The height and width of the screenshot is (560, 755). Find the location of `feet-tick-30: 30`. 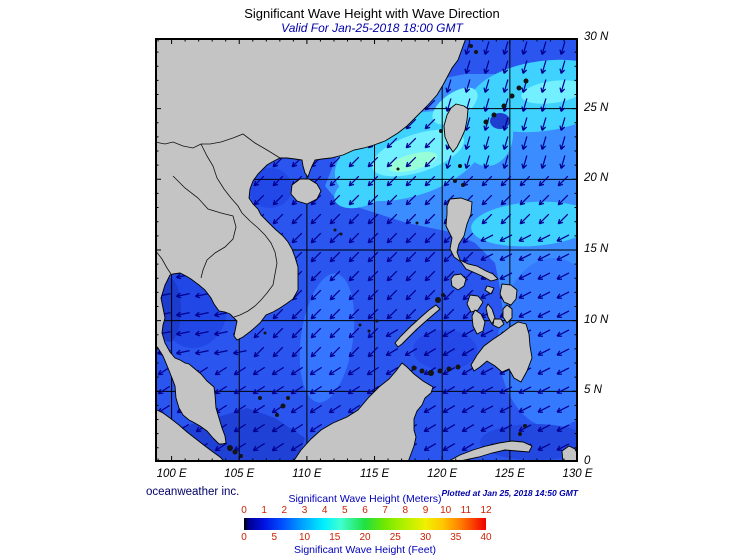

feet-tick-30: 30 is located at coordinates (425, 537).